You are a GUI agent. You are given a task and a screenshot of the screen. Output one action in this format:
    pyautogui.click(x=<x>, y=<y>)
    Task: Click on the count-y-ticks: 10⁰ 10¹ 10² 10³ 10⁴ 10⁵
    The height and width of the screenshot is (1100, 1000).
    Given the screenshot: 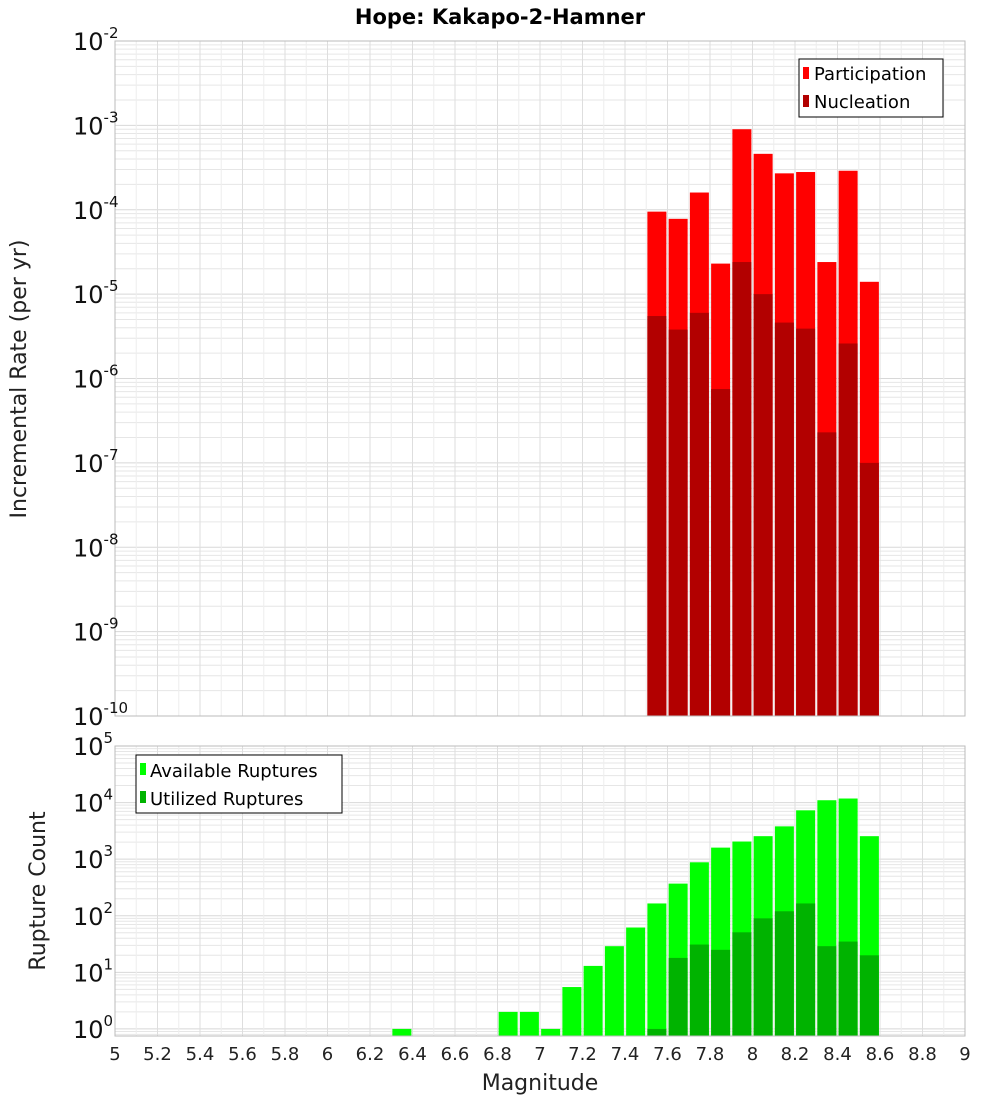 What is the action you would take?
    pyautogui.click(x=93, y=886)
    